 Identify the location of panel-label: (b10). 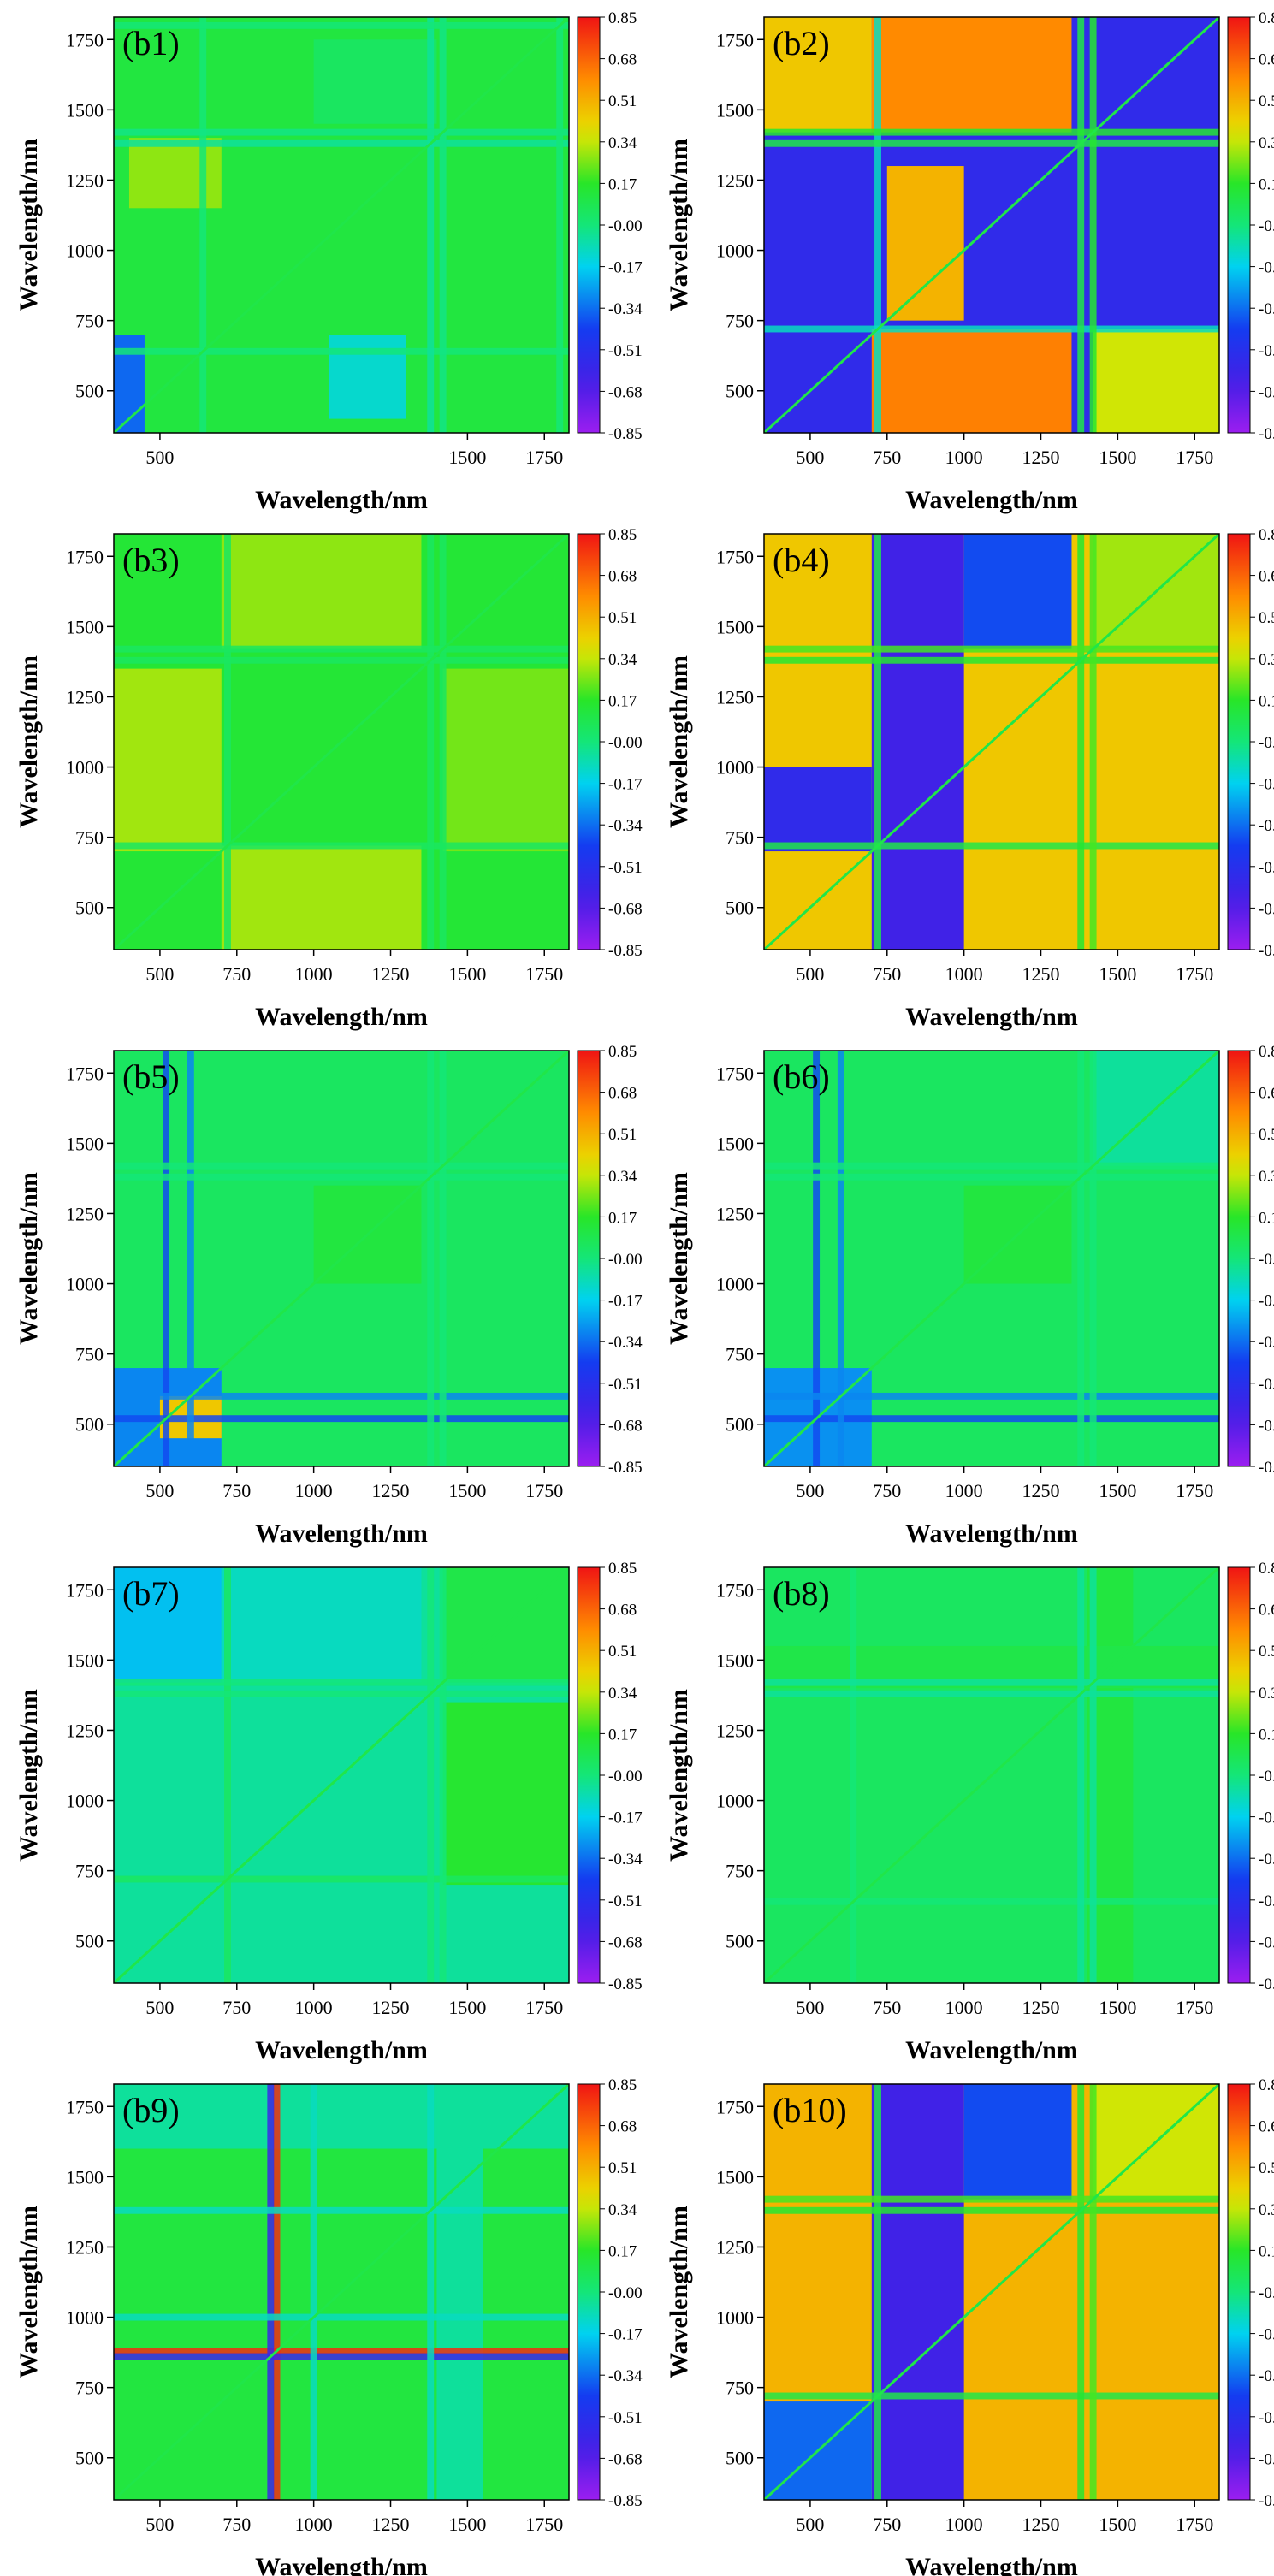
(810, 2110).